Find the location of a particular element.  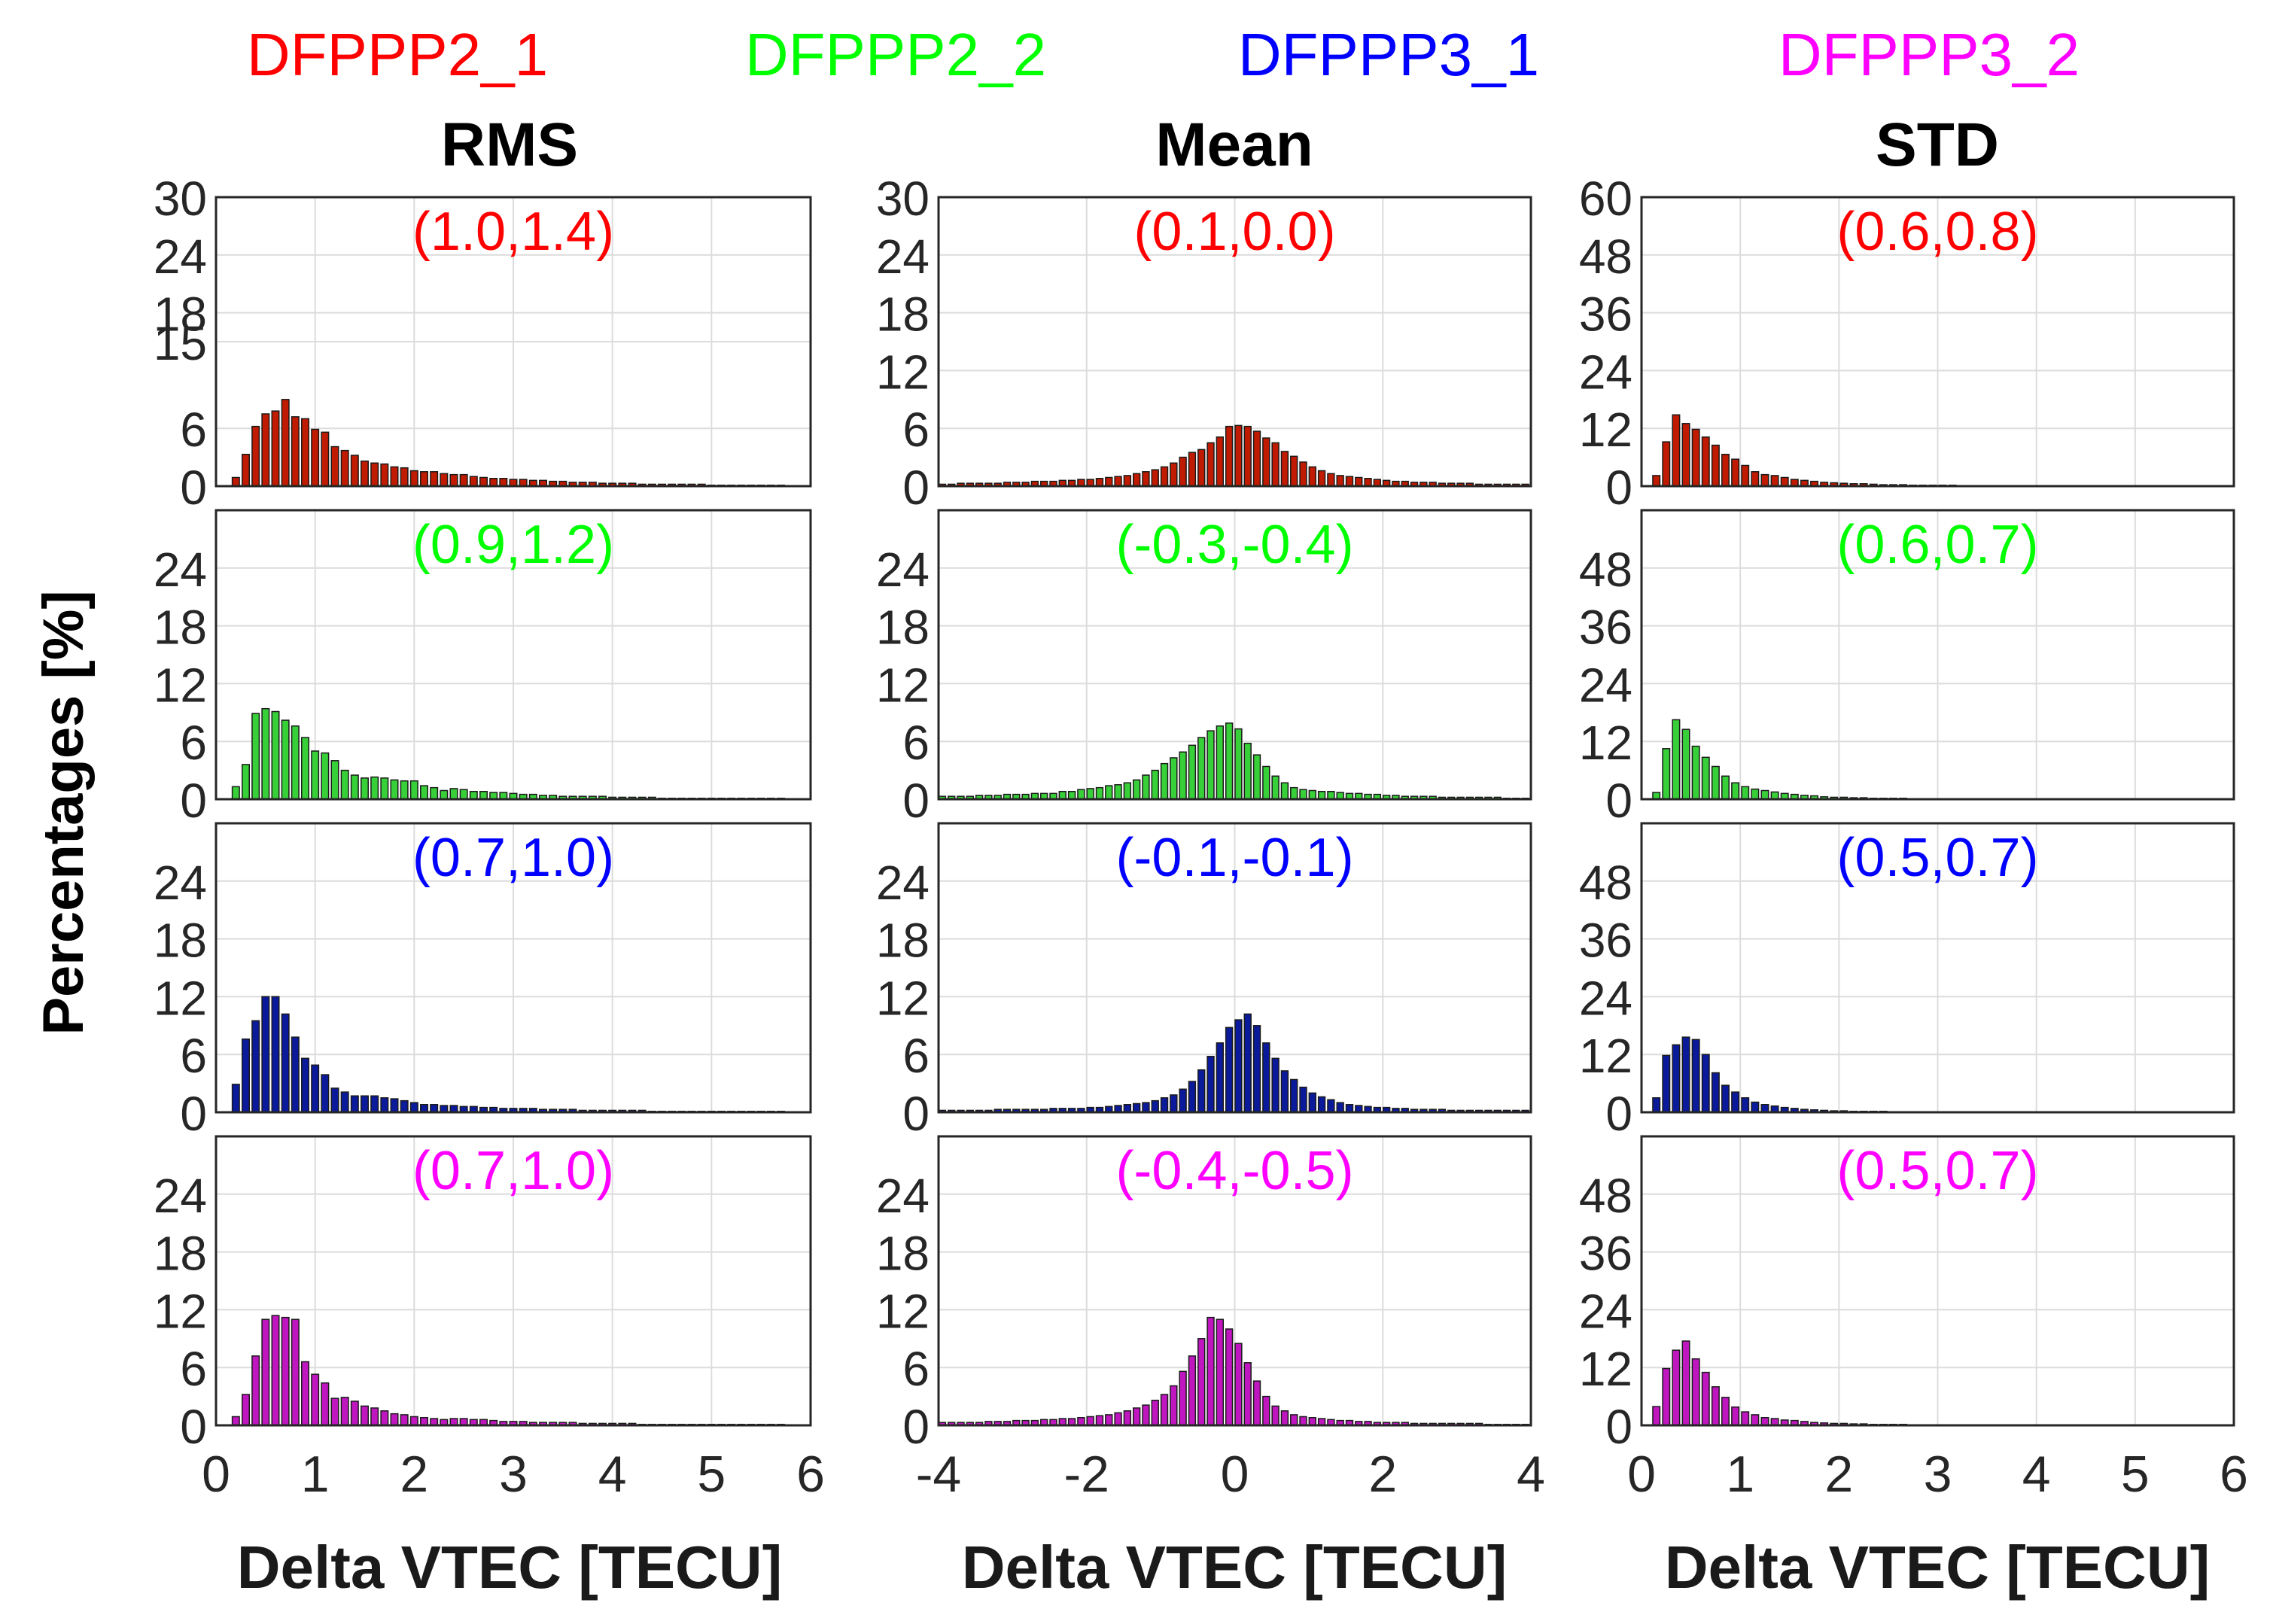

x-tick-label: 2 is located at coordinates (414, 1474).